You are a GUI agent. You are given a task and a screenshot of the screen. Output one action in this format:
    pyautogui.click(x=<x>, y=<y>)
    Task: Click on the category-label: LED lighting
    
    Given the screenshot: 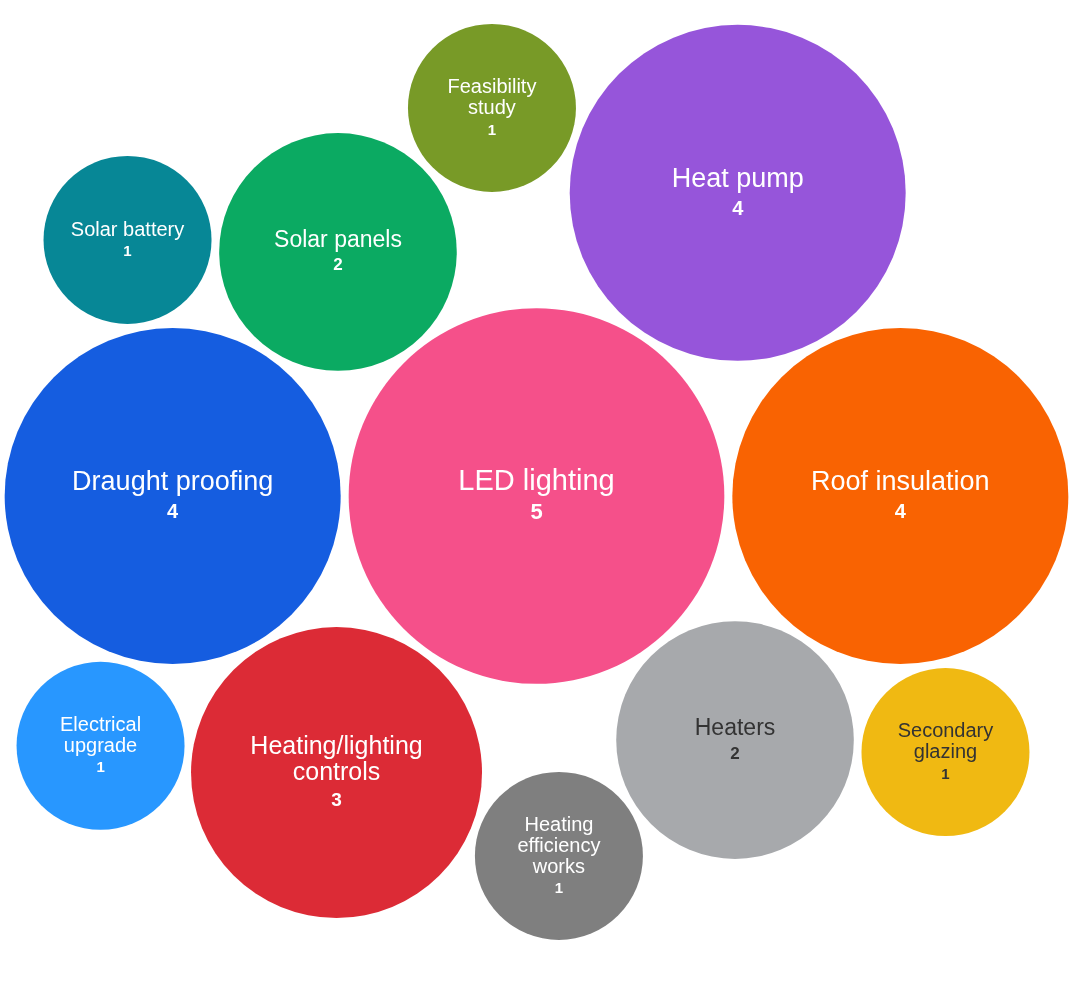 What is the action you would take?
    pyautogui.click(x=536, y=479)
    